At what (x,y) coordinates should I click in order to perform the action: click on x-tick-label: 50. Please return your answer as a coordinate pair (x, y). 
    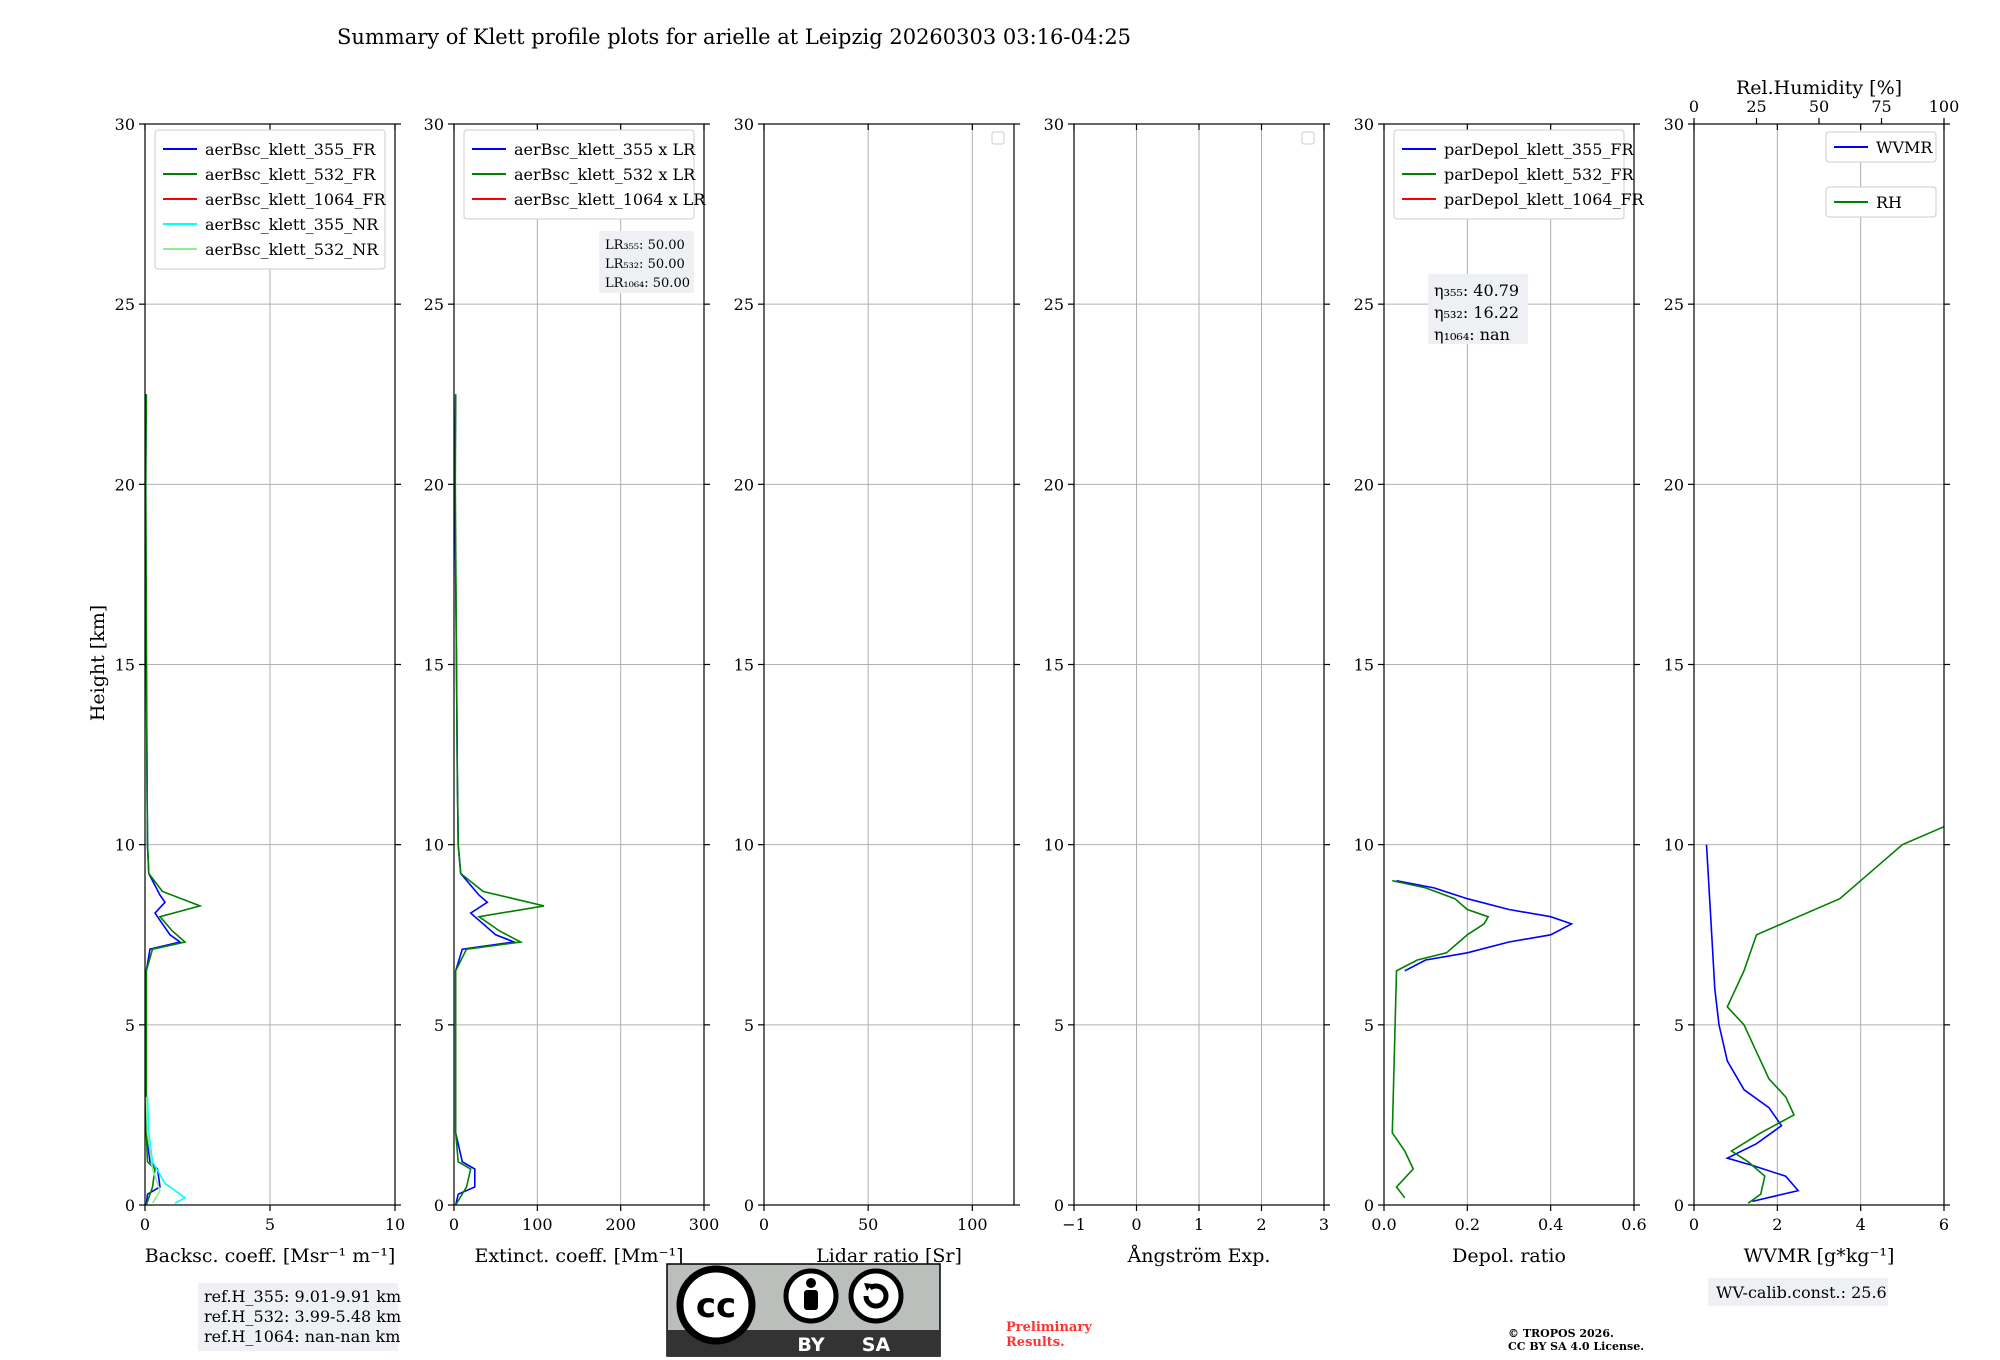
    Looking at the image, I should click on (868, 1224).